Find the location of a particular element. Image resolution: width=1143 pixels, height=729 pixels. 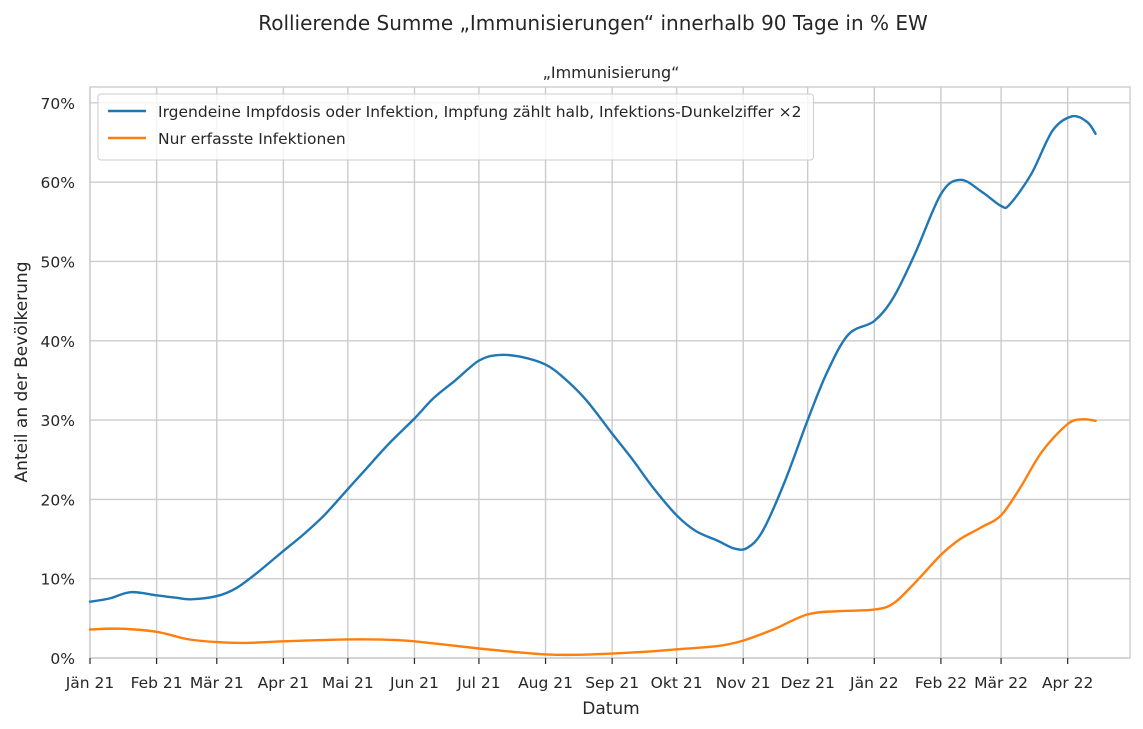

y-tick-label: 0% is located at coordinates (62, 659).